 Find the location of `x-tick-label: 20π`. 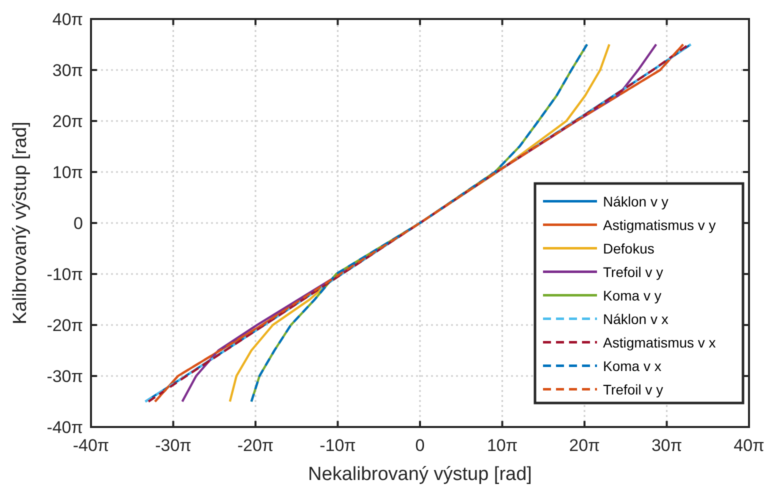

x-tick-label: 20π is located at coordinates (584, 445).